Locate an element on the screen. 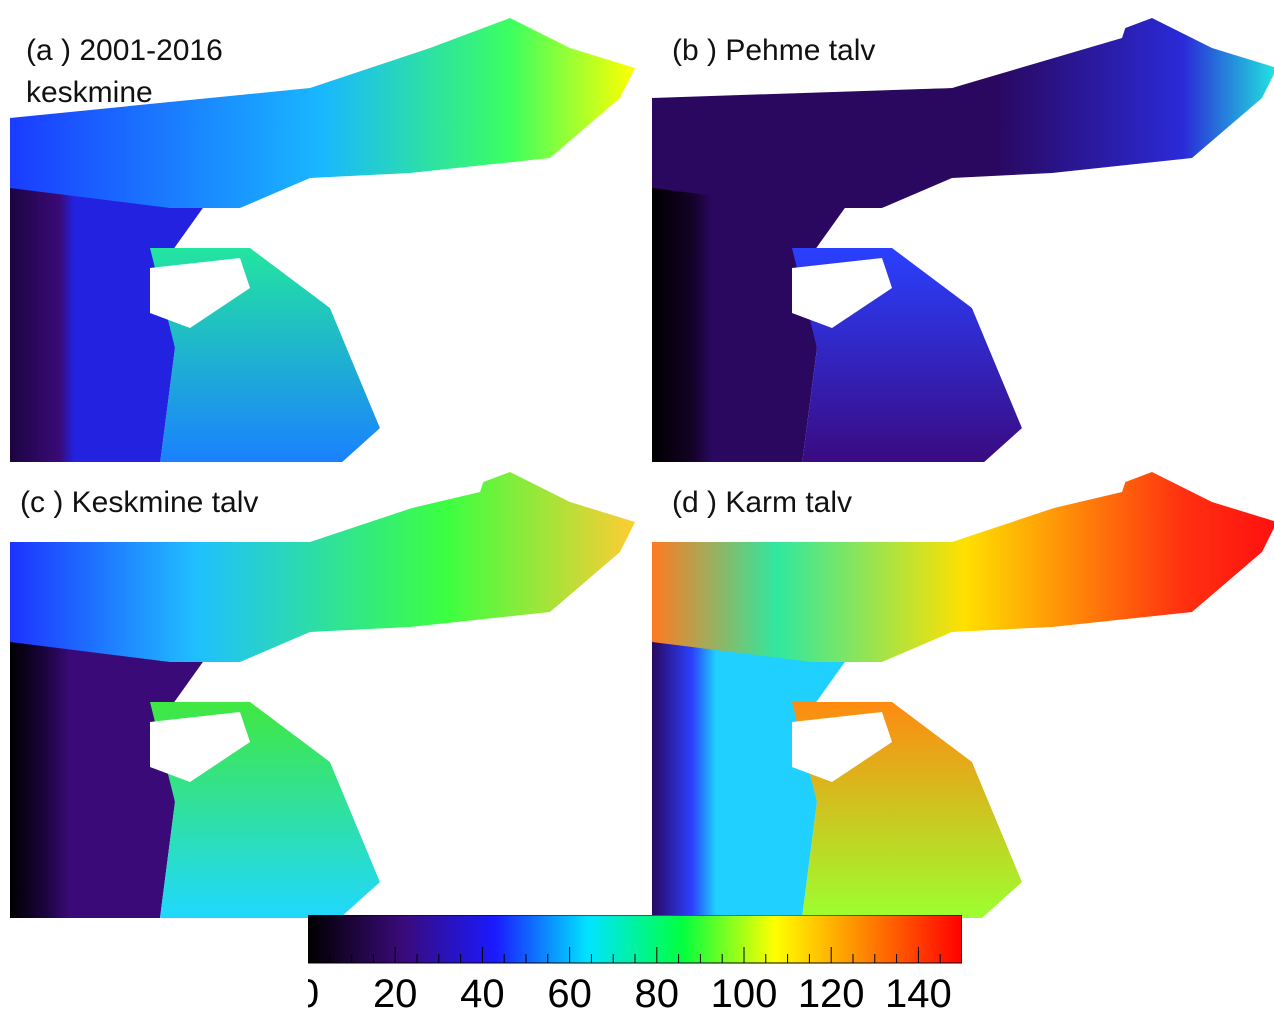  panel-label-c: (c ) Keskmine talv is located at coordinates (139, 503).